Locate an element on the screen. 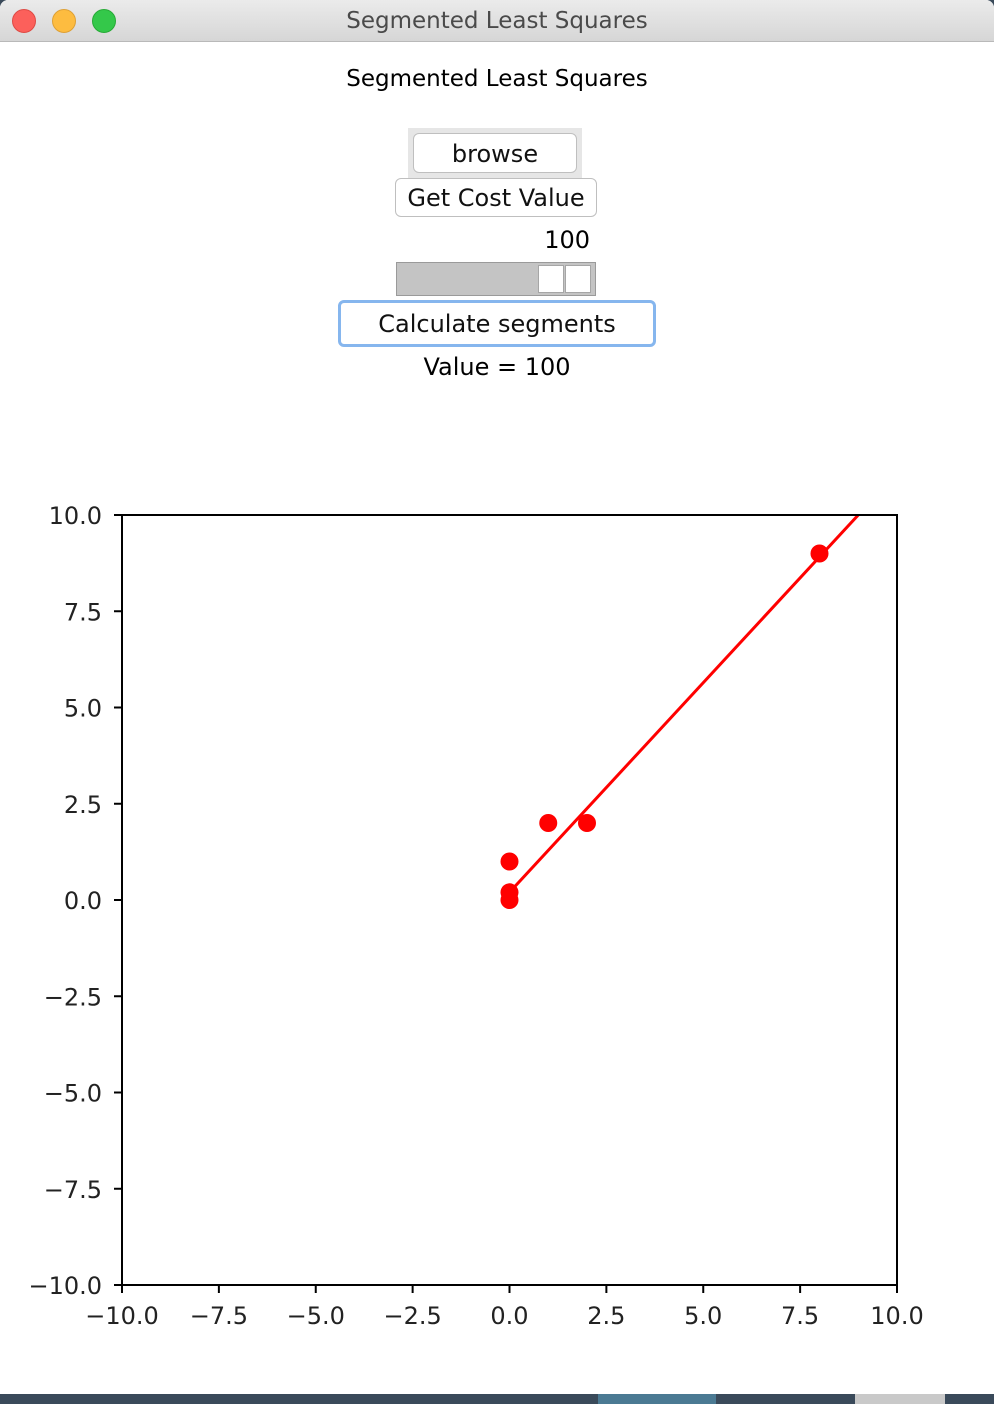 This screenshot has height=1404, width=994. x-tick-label: −5.0 is located at coordinates (316, 1316).